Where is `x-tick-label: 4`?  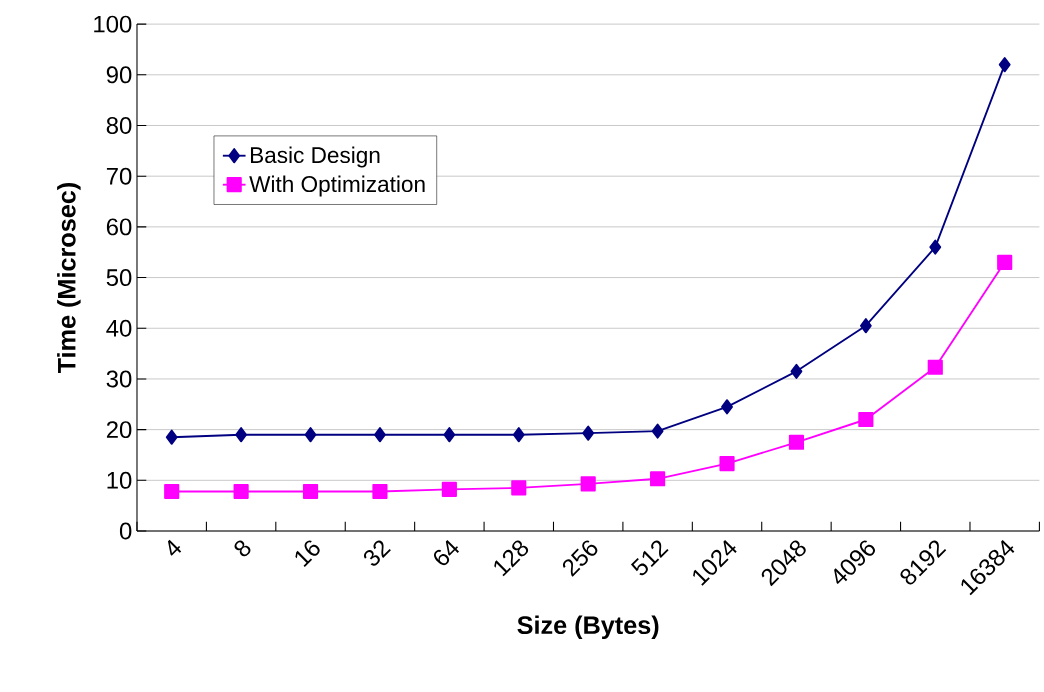
x-tick-label: 4 is located at coordinates (174, 547).